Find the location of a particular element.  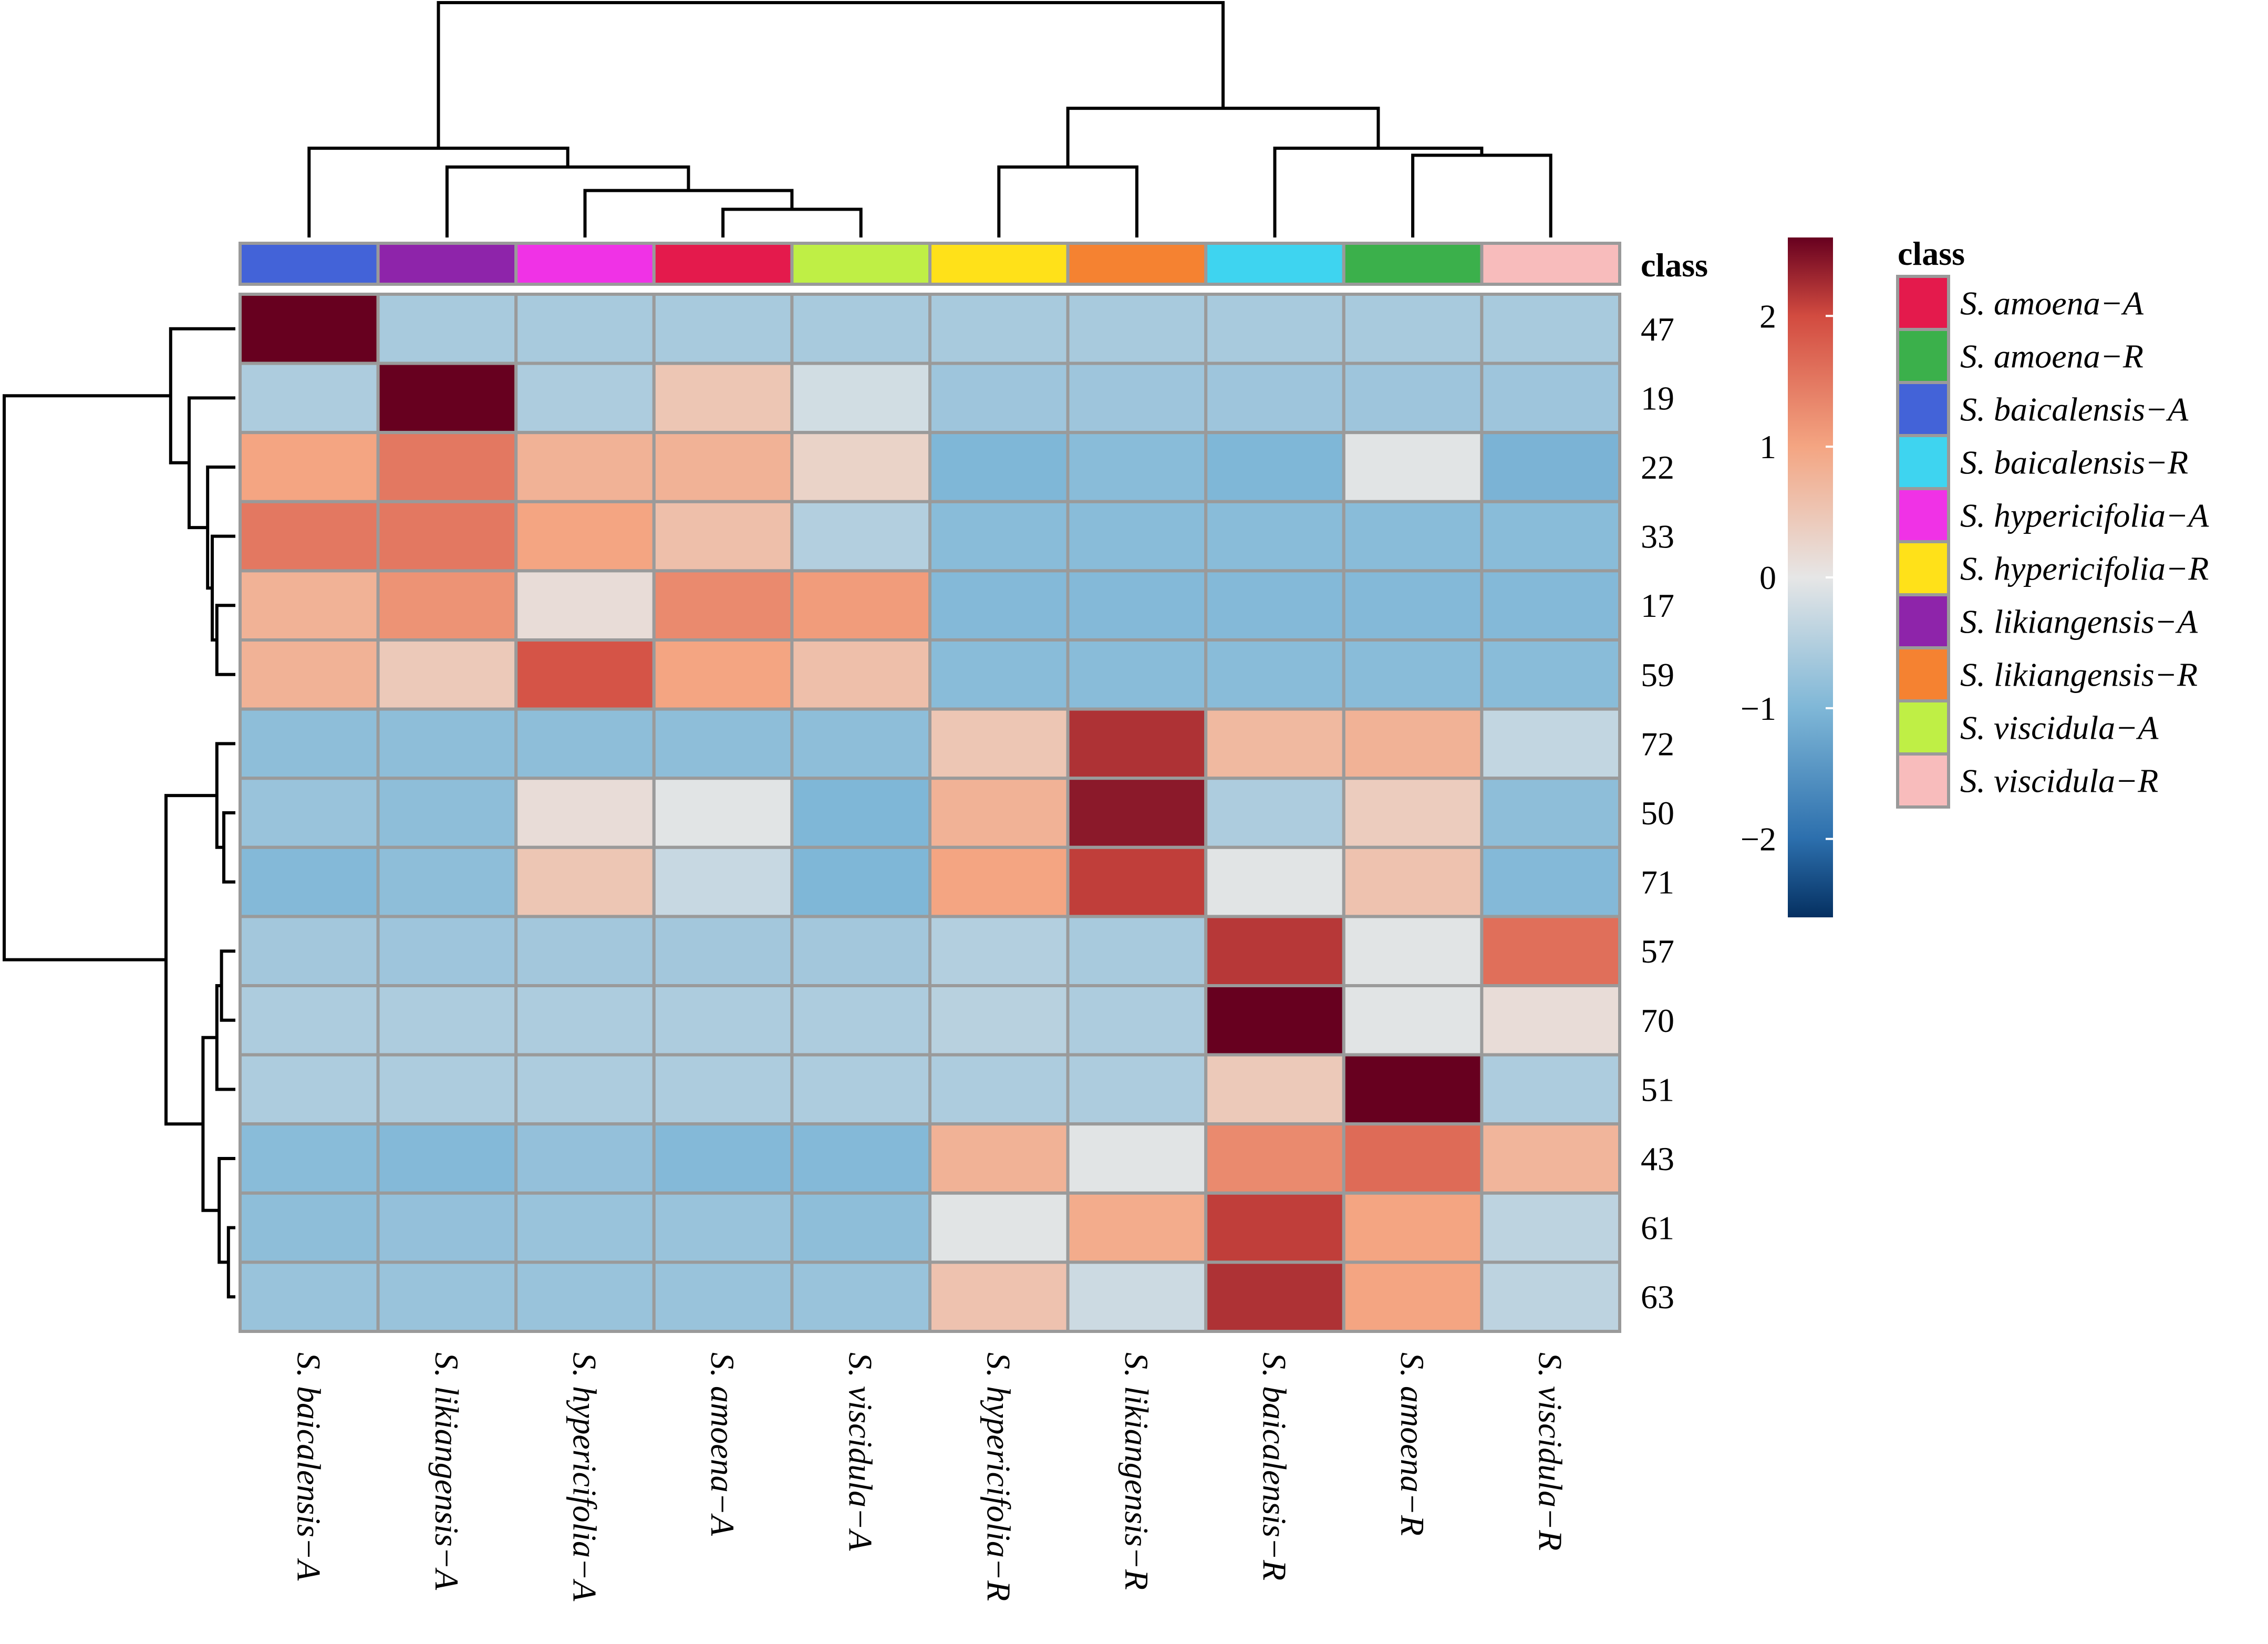

column-label: S. likiangensis−A is located at coordinates (446, 1471).